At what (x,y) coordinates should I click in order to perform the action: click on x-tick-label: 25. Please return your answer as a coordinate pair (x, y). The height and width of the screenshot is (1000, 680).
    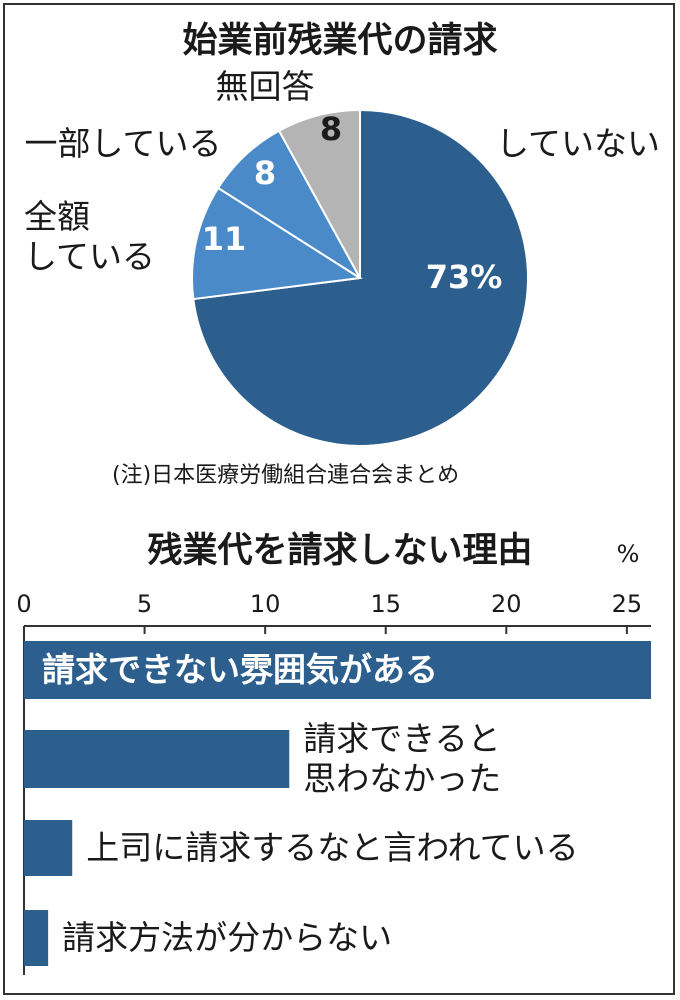
    Looking at the image, I should click on (627, 604).